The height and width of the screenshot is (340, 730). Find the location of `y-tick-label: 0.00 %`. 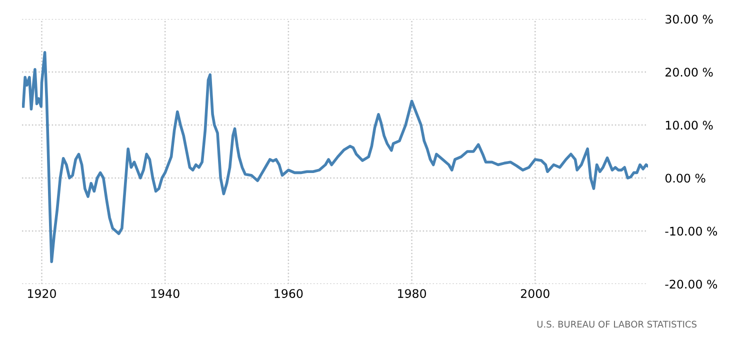

y-tick-label: 0.00 % is located at coordinates (685, 178).